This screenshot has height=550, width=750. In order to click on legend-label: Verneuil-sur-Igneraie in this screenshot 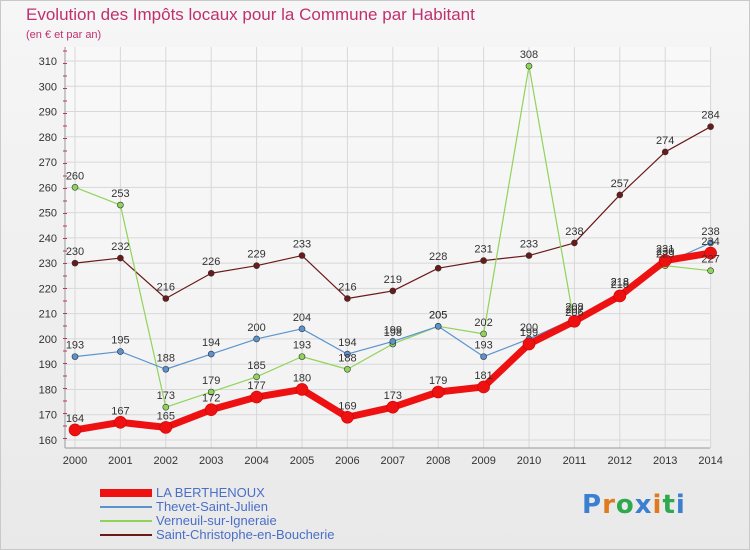, I will do `click(216, 520)`.